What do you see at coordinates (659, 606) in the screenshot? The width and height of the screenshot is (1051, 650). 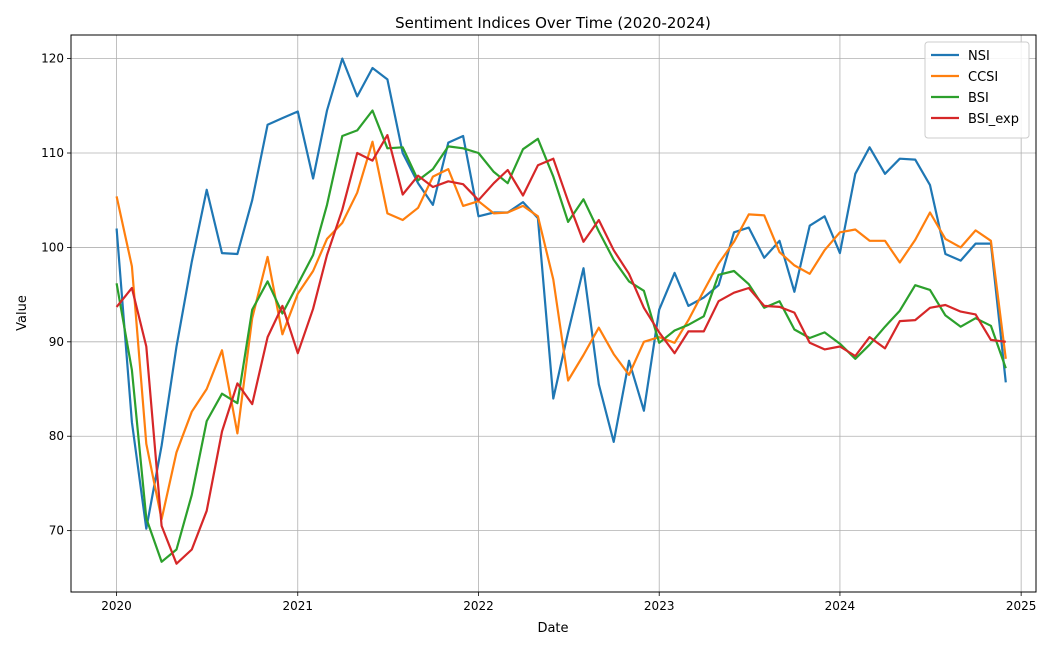 I see `x-tick-label: 2023` at bounding box center [659, 606].